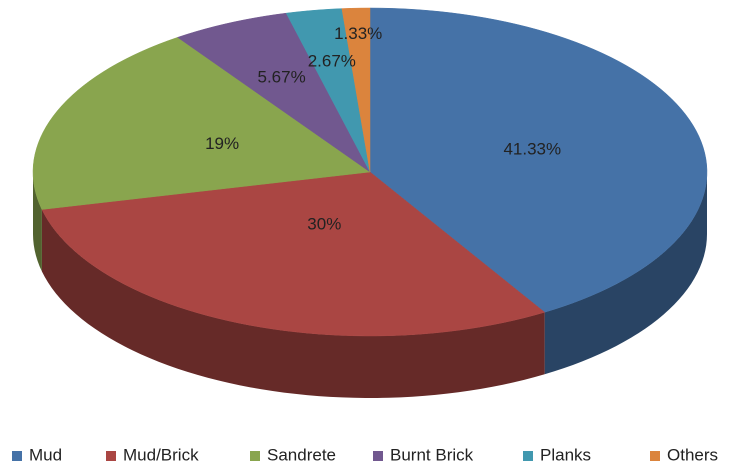 The image size is (740, 468). Describe the element at coordinates (281, 77) in the screenshot. I see `data-label: 5.67%` at that location.